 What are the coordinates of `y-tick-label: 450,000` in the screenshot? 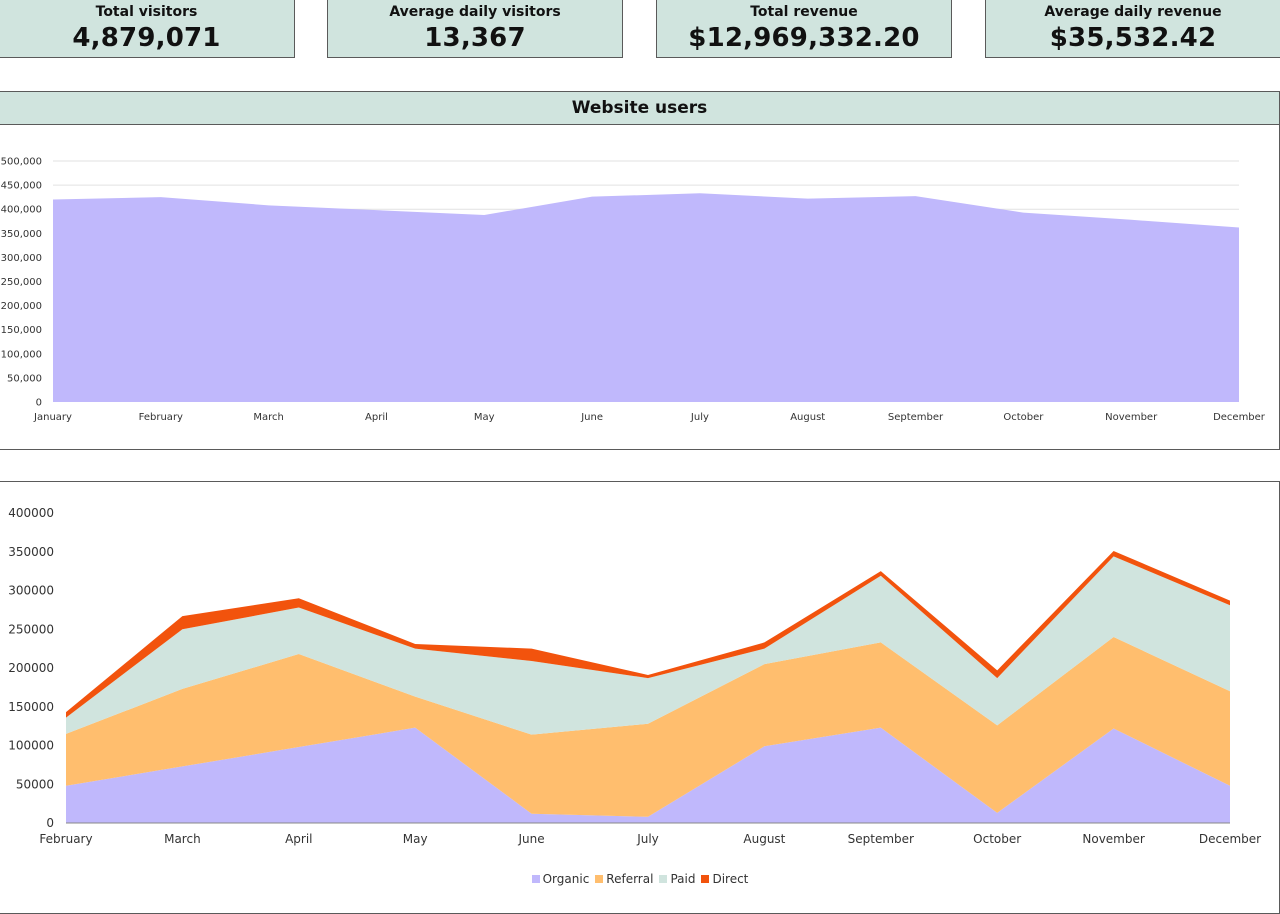 It's located at (21, 186).